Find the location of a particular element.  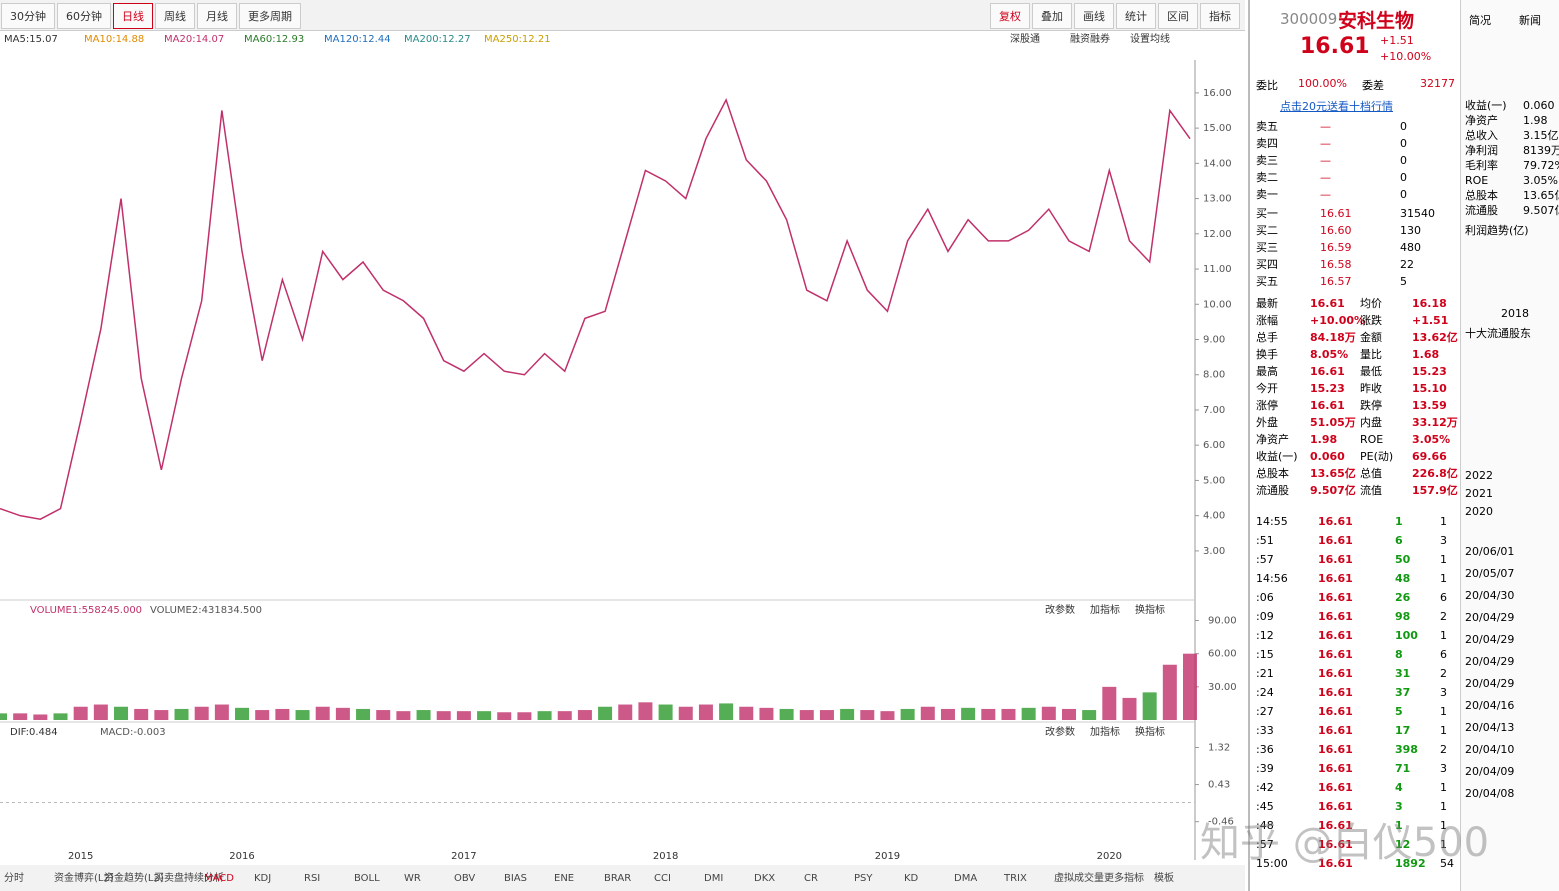

stat-cell: 最新 is located at coordinates (1267, 303).